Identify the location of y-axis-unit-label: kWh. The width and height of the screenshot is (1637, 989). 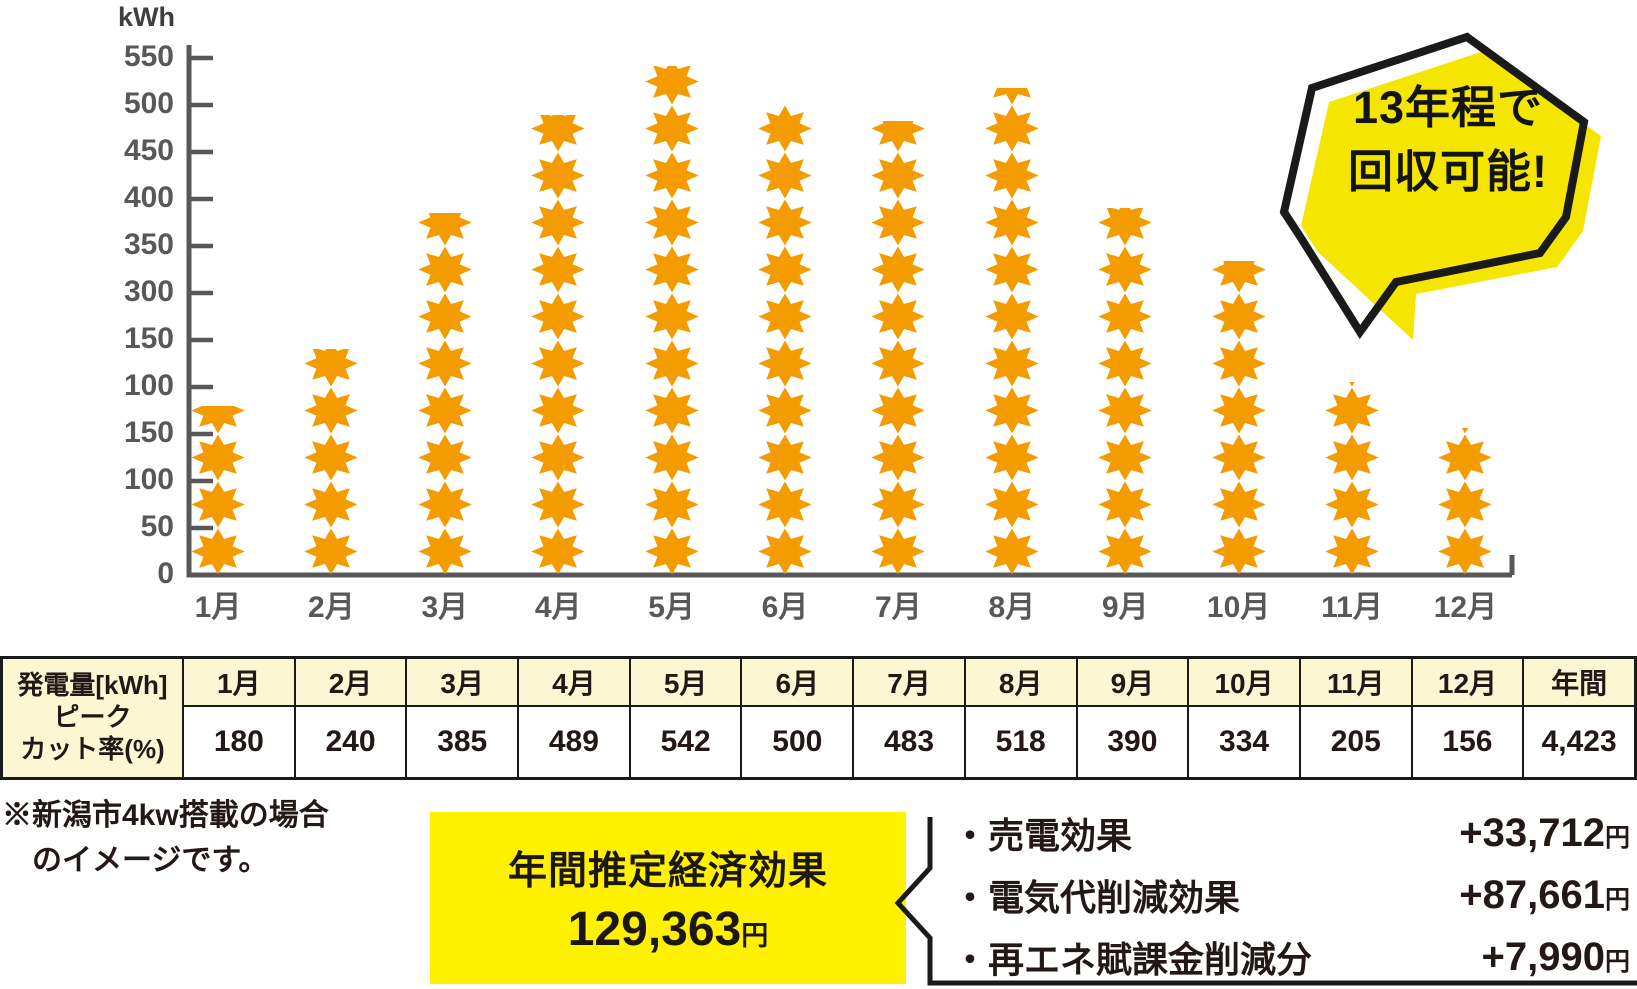
(146, 17).